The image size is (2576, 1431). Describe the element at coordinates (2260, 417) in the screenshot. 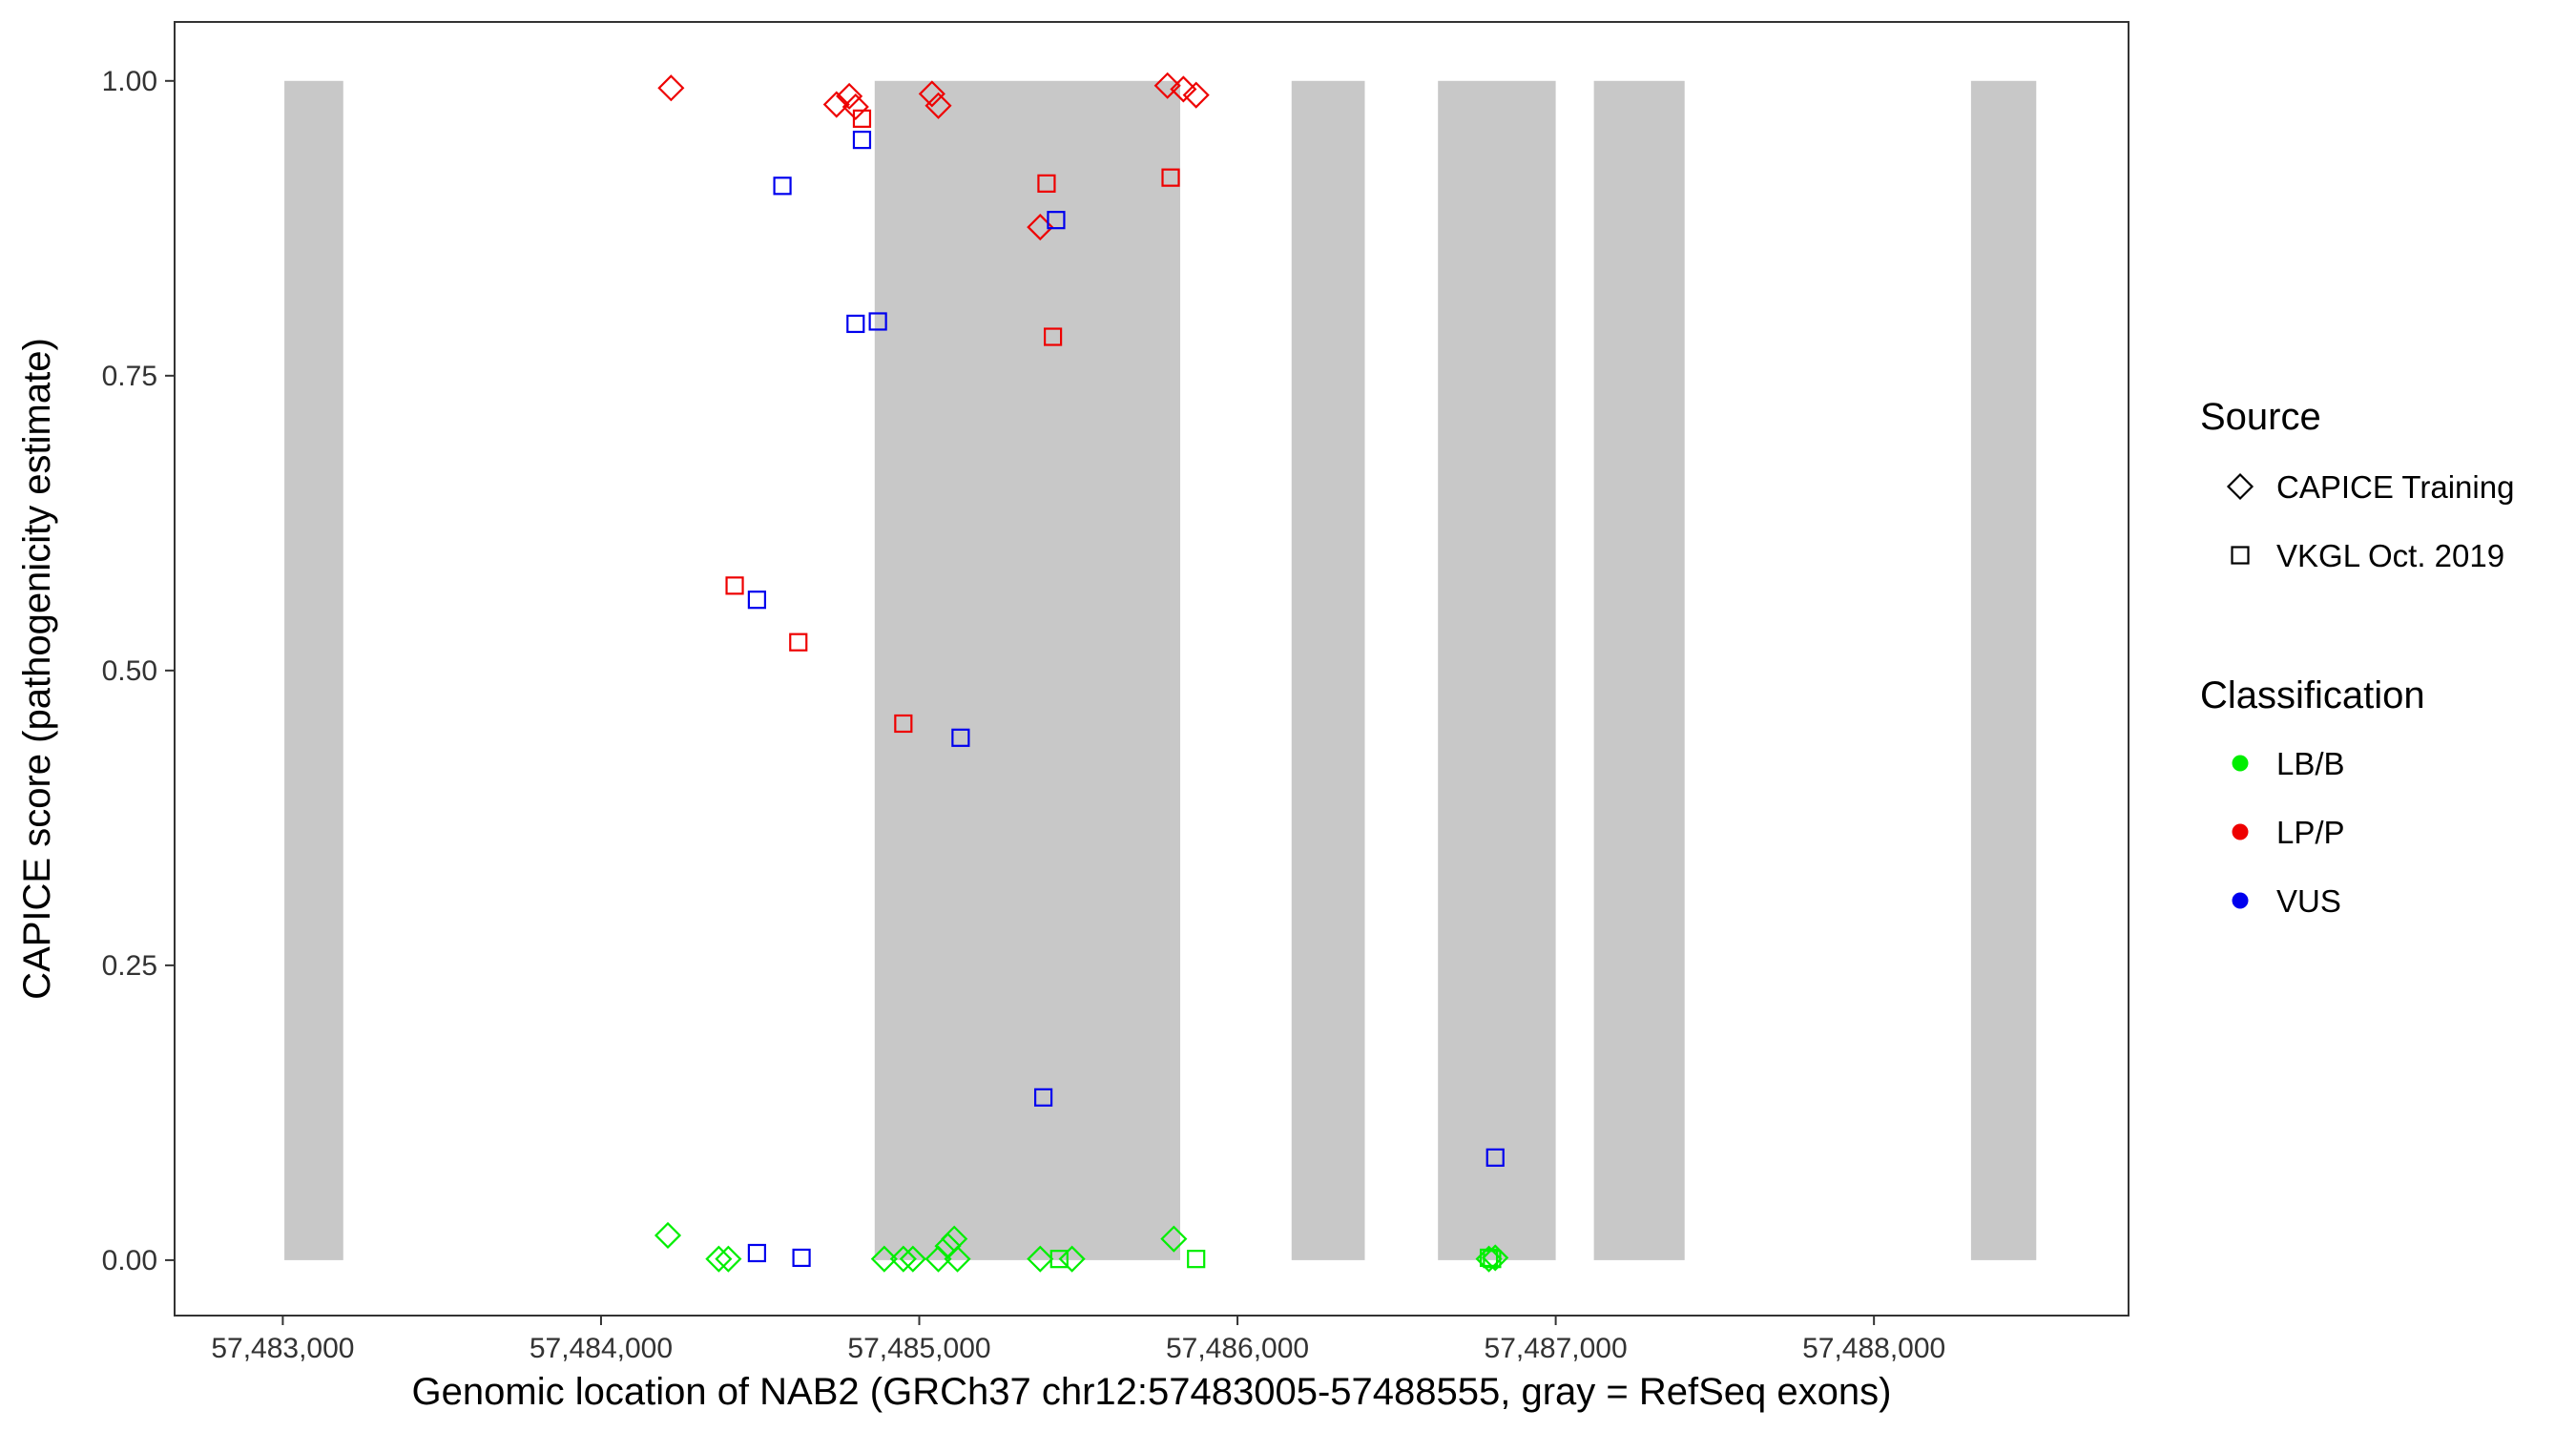

I see `legend-source-title: Source` at that location.